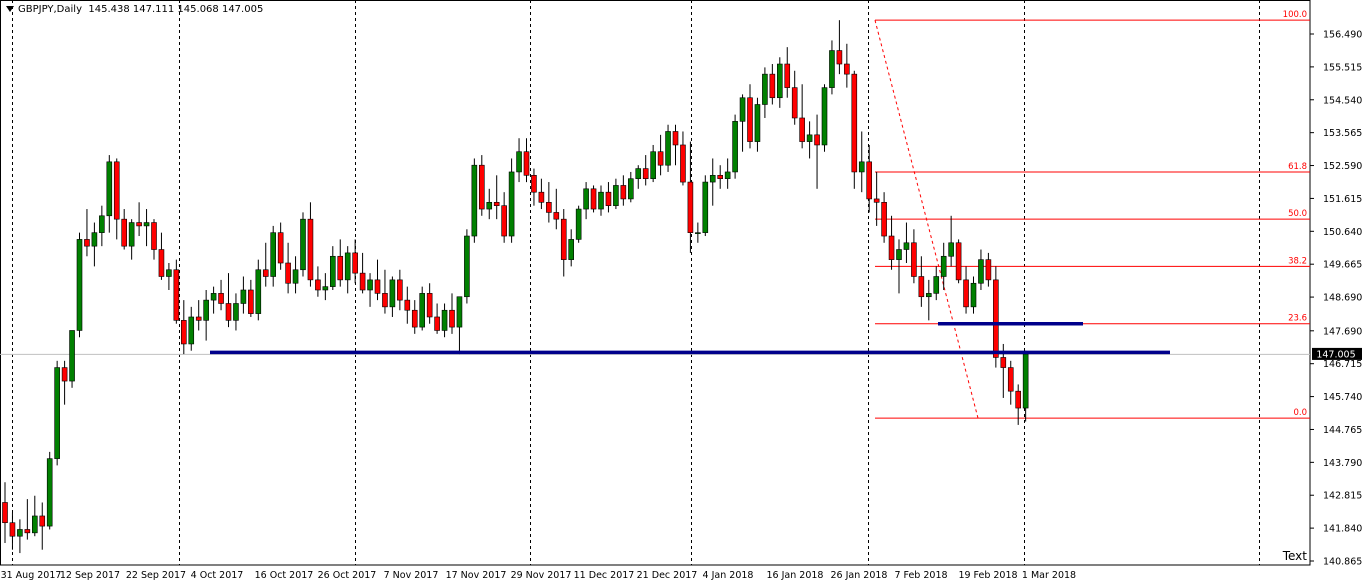 This screenshot has height=585, width=1362. I want to click on y-tick-label: 143.790, so click(1342, 463).